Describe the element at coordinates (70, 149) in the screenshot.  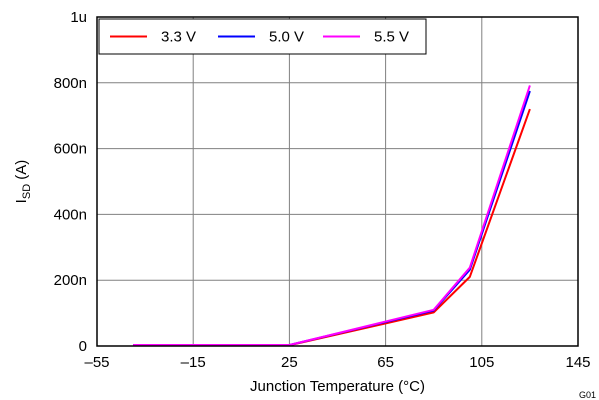
I see `y-tick-label: 600n` at that location.